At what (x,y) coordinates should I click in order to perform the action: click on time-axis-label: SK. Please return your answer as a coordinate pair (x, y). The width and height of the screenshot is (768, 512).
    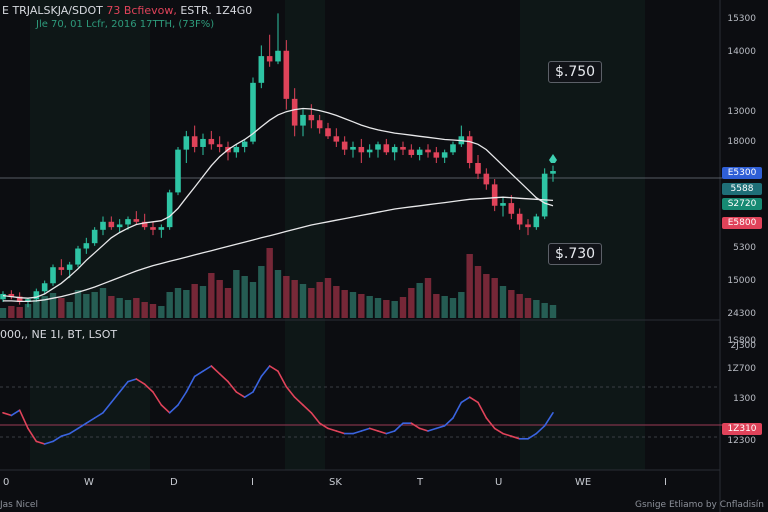
    Looking at the image, I should click on (335, 482).